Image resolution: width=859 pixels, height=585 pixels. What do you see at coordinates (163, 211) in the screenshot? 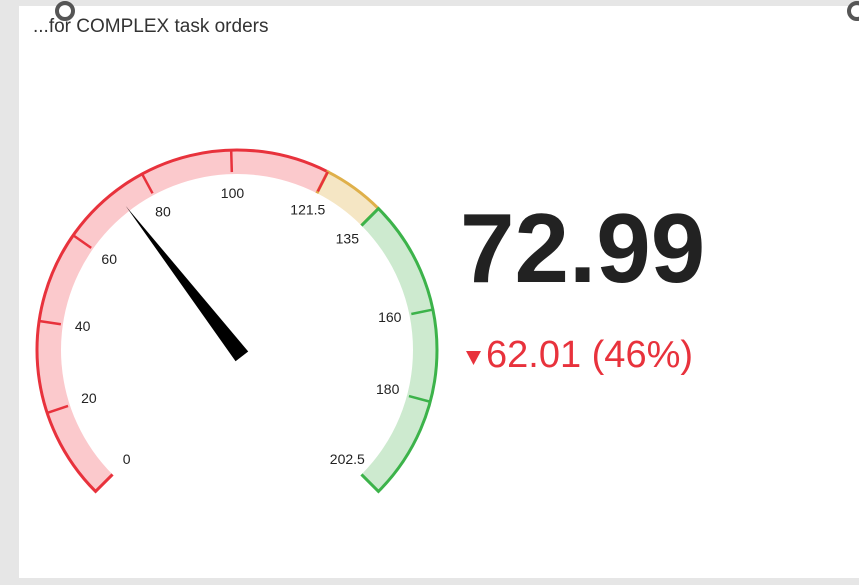
I see `tick-label: 80` at bounding box center [163, 211].